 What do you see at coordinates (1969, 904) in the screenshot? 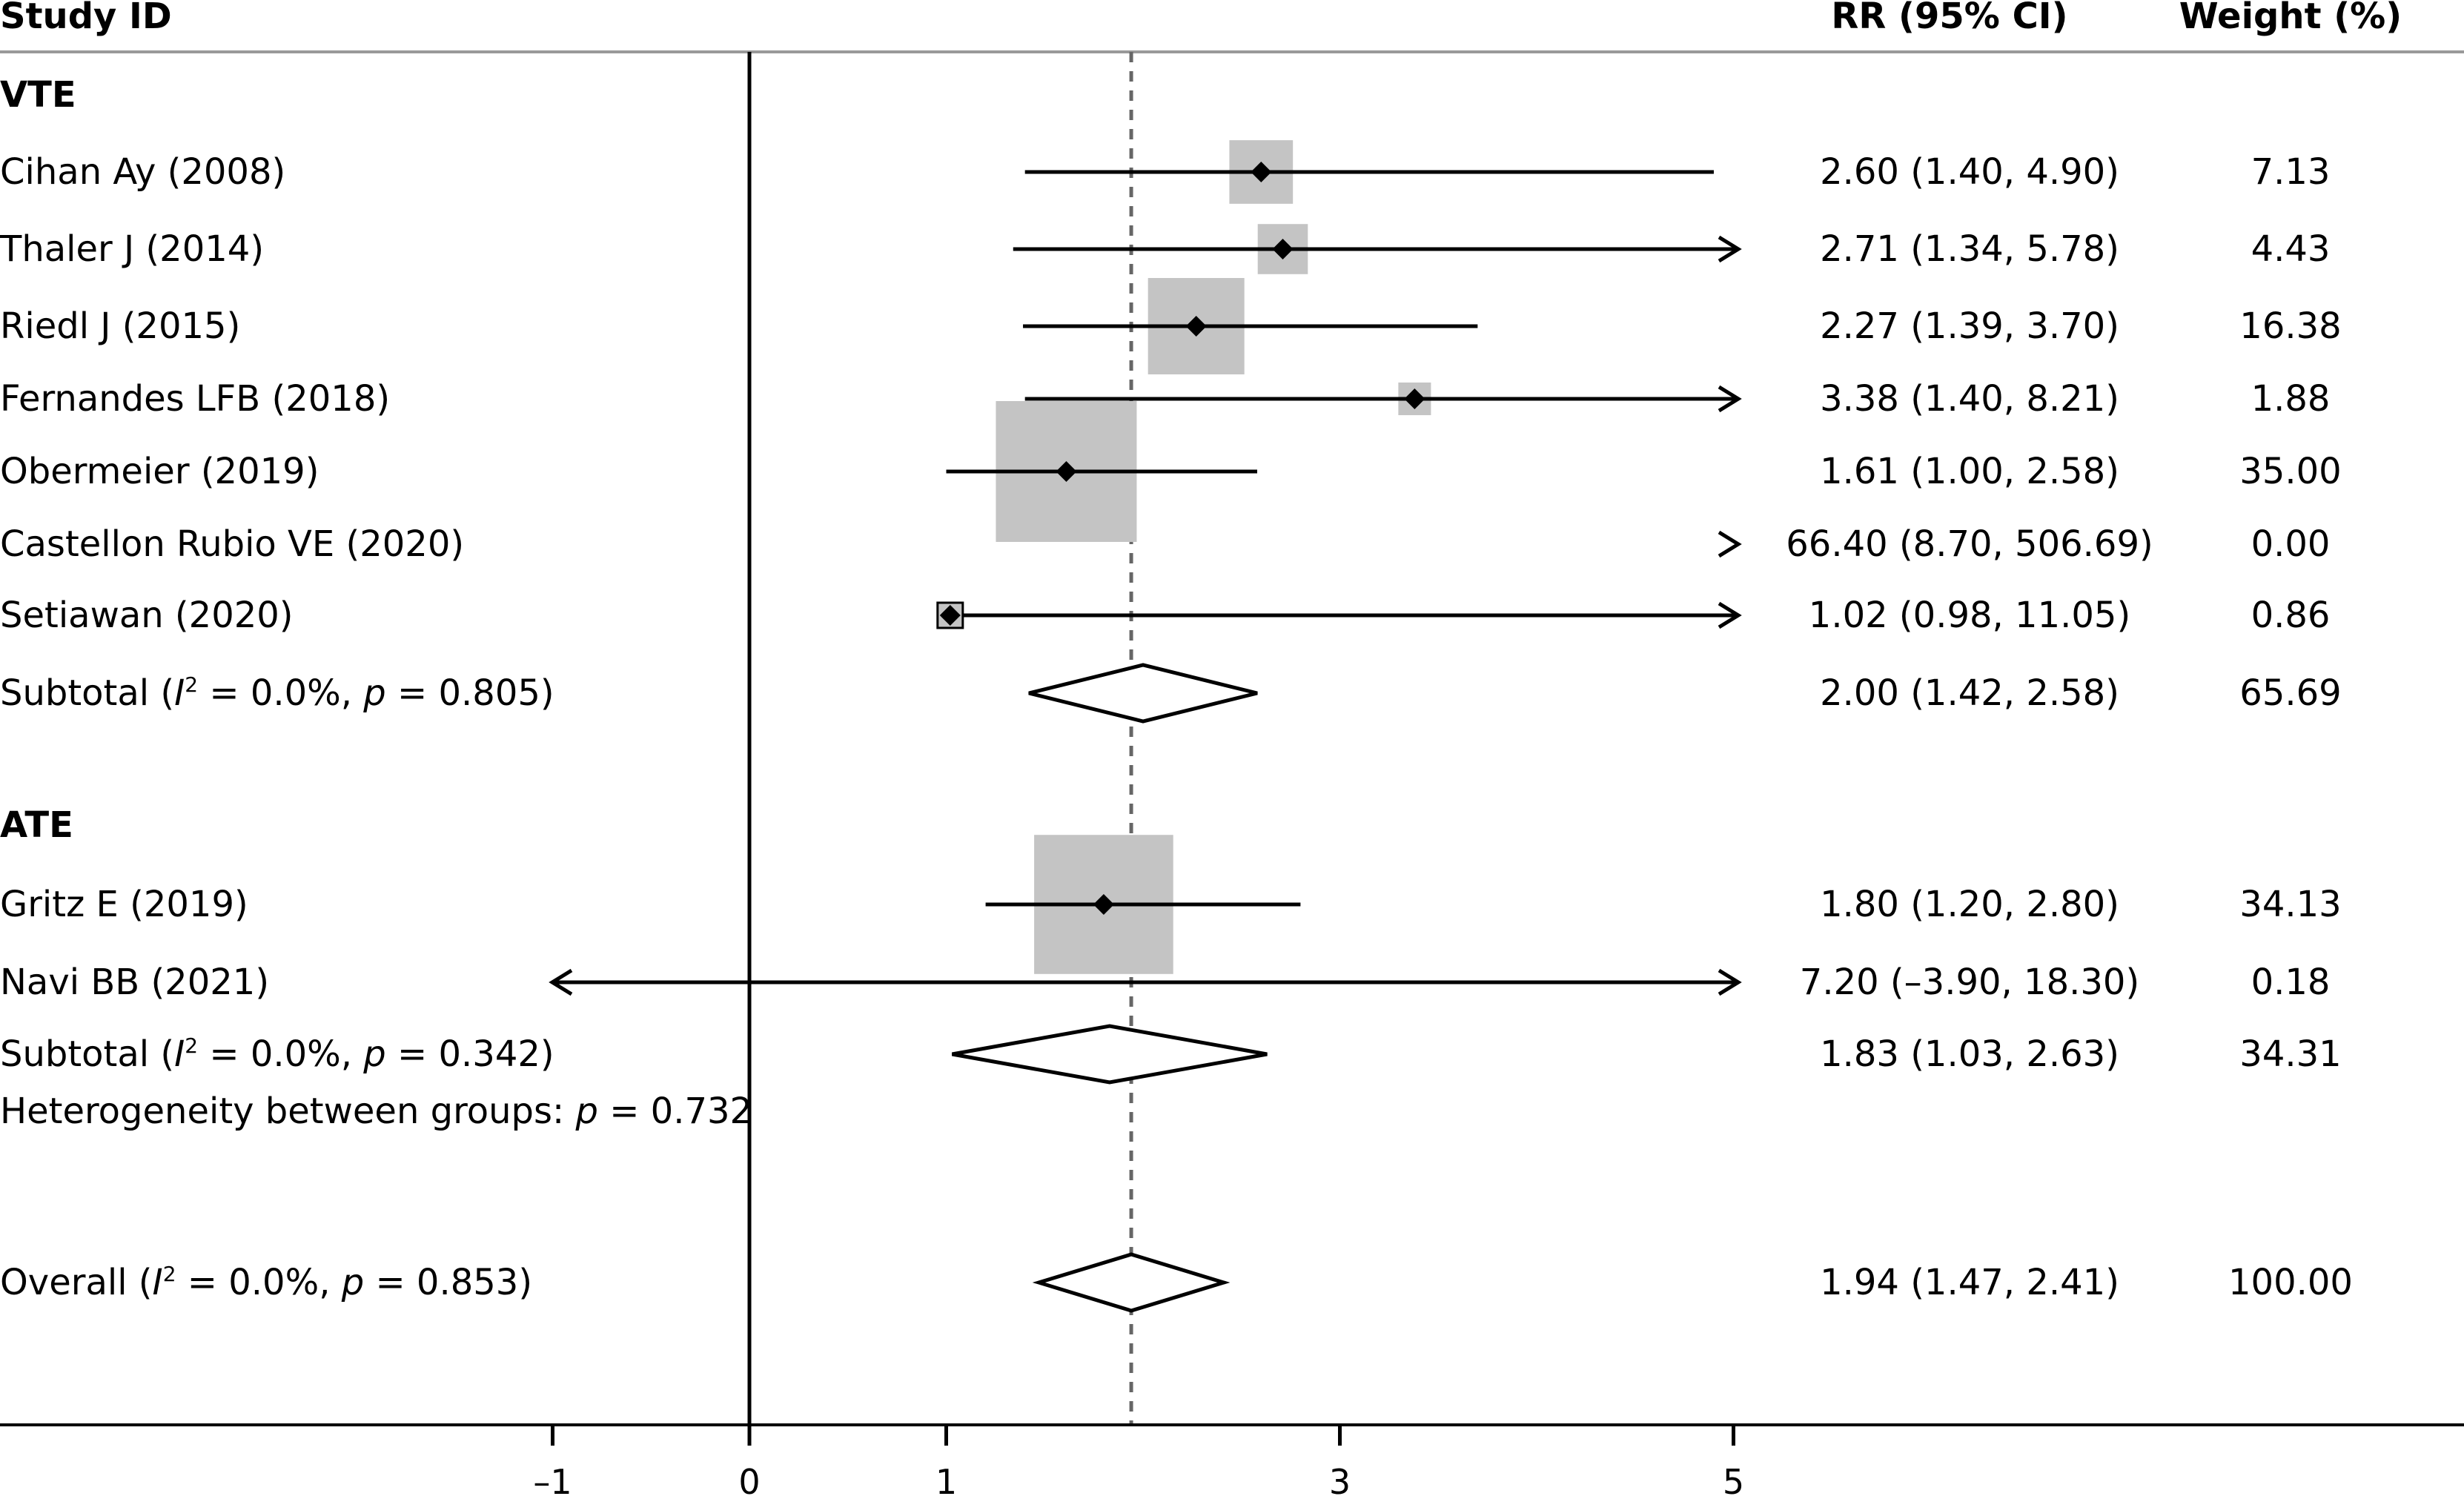
I see `rr-value: 1.80 (1.20, 2.80)` at bounding box center [1969, 904].